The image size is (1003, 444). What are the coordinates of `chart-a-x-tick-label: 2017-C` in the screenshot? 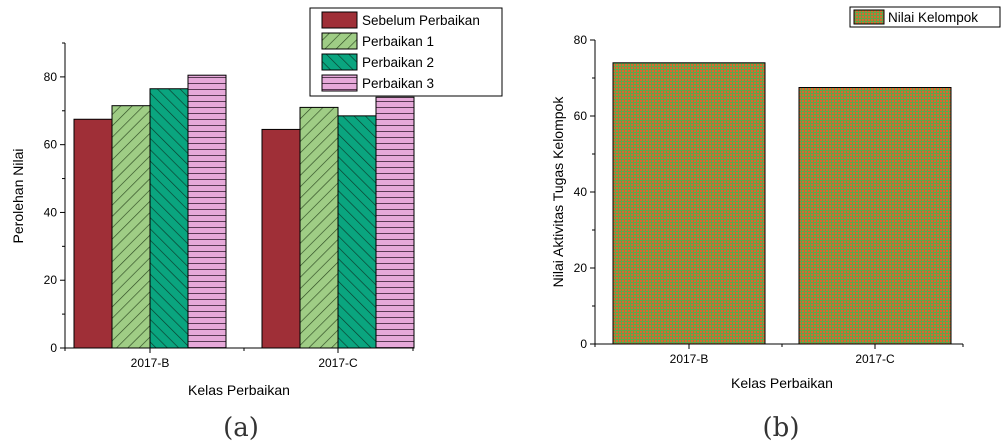 It's located at (338, 363).